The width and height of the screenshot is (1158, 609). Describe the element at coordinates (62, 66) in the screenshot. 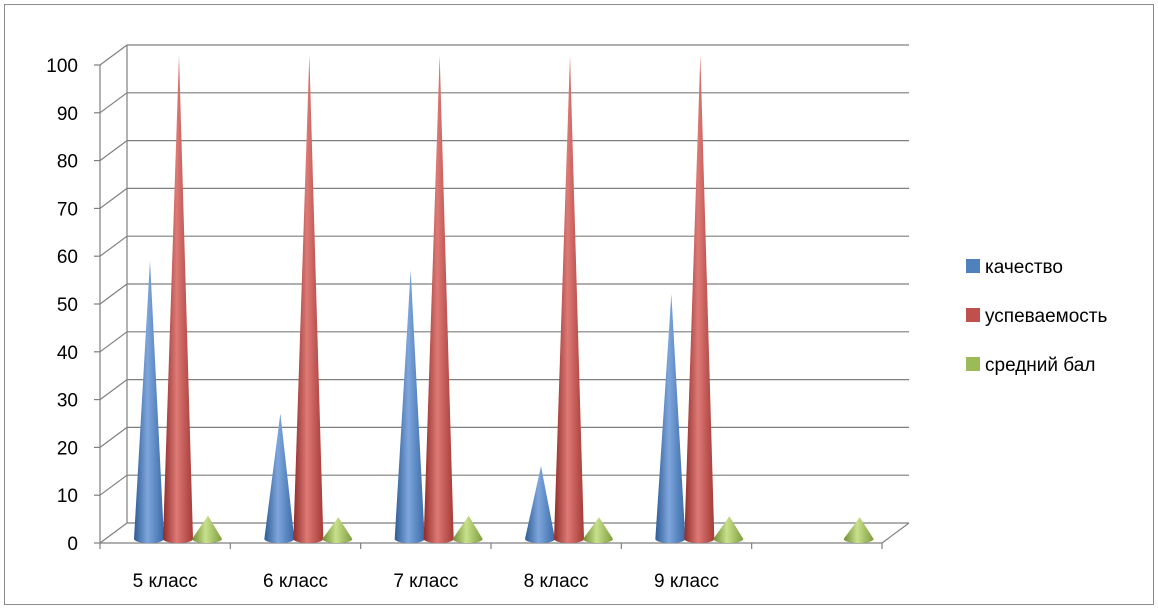

I see `y-tick-label: 100` at that location.